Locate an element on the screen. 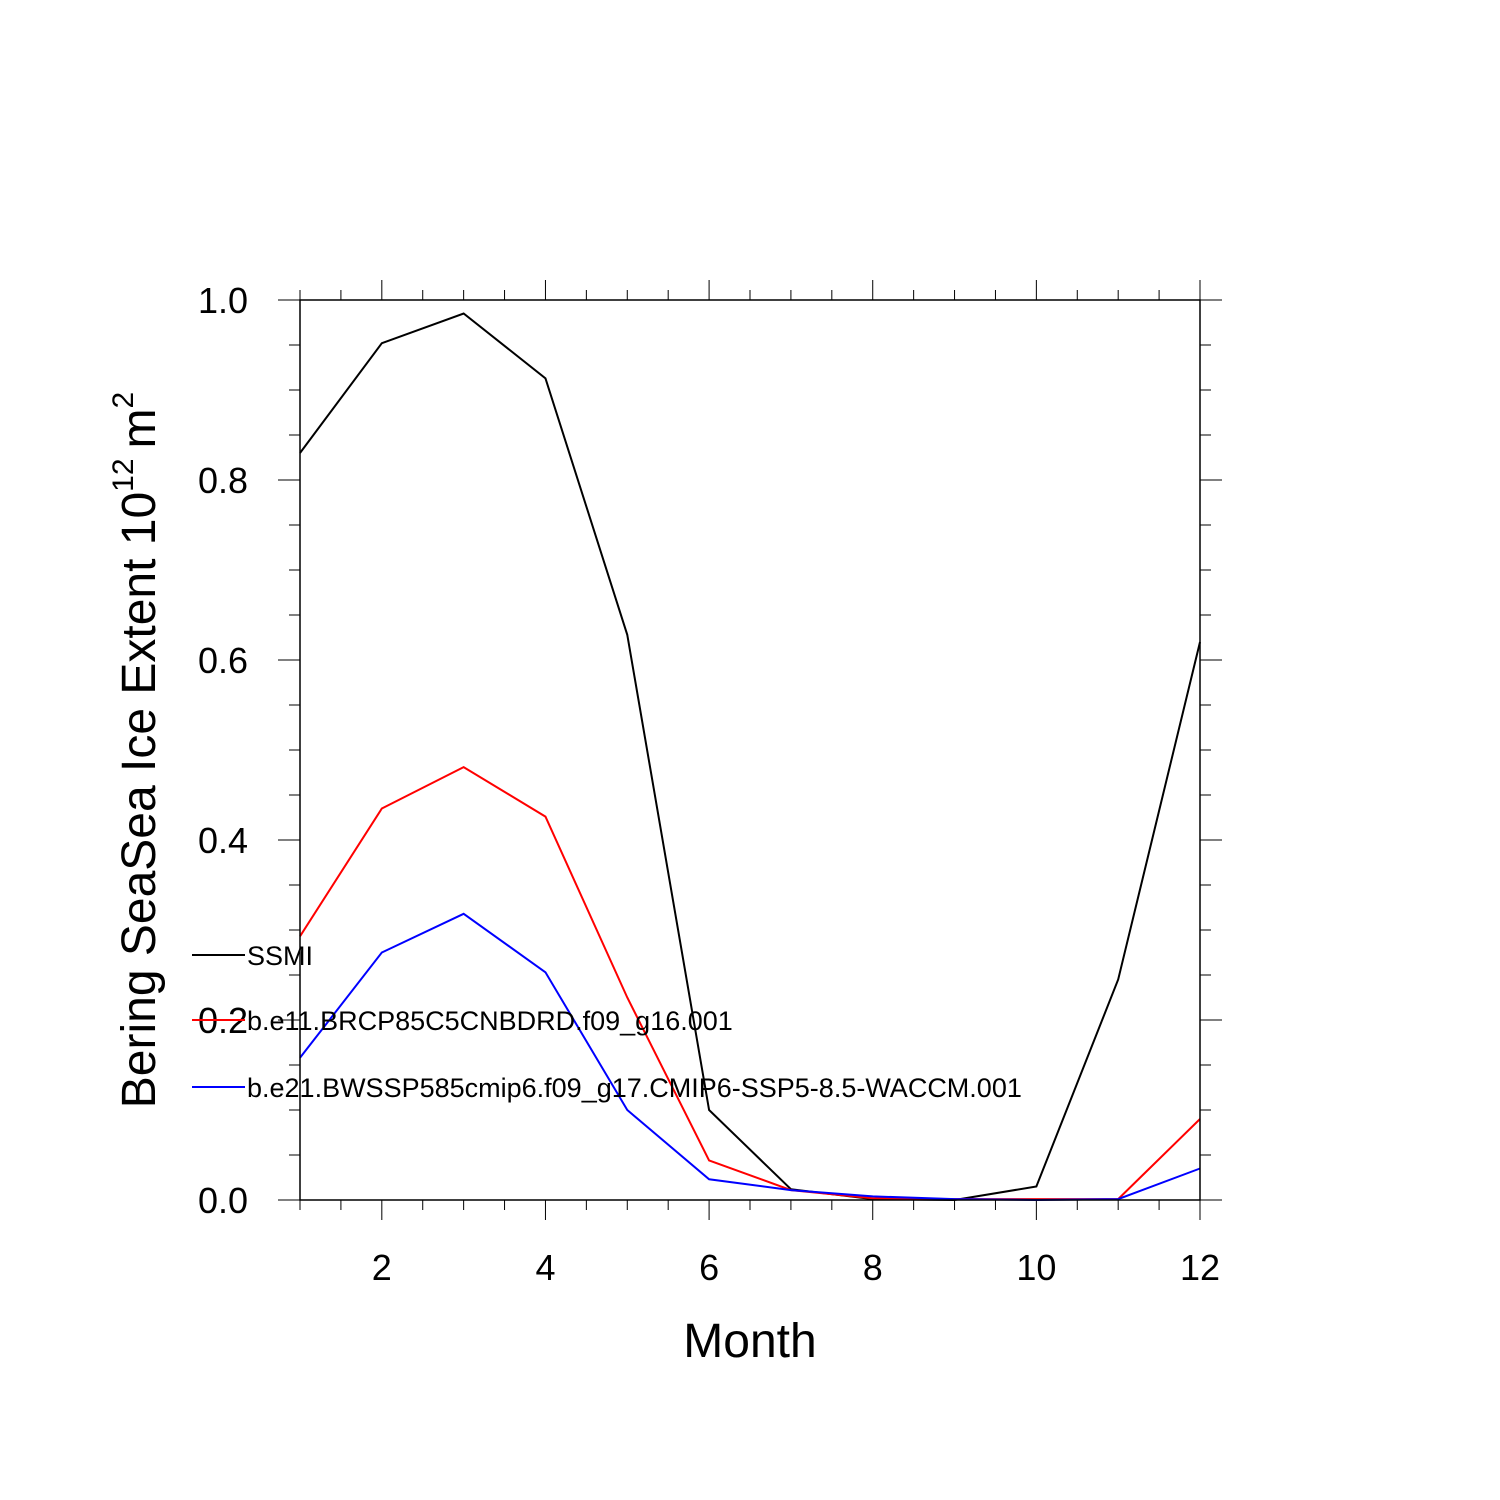 The height and width of the screenshot is (1500, 1500). x-tick-label: 4 is located at coordinates (545, 1267).